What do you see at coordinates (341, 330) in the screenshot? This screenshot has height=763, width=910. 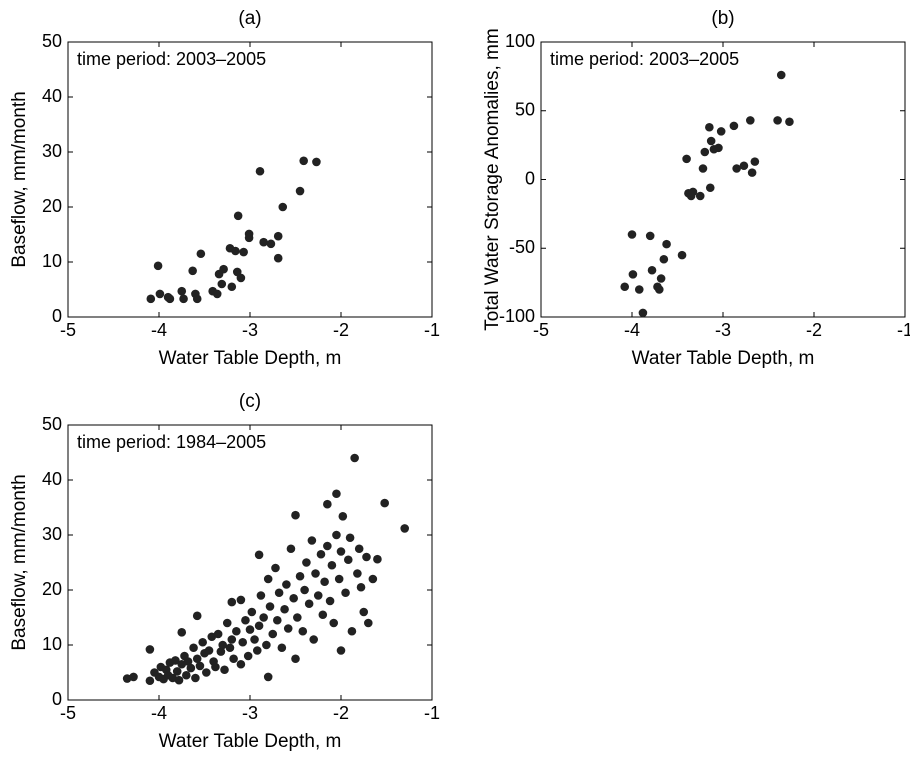 I see `x-tick-label: -2` at bounding box center [341, 330].